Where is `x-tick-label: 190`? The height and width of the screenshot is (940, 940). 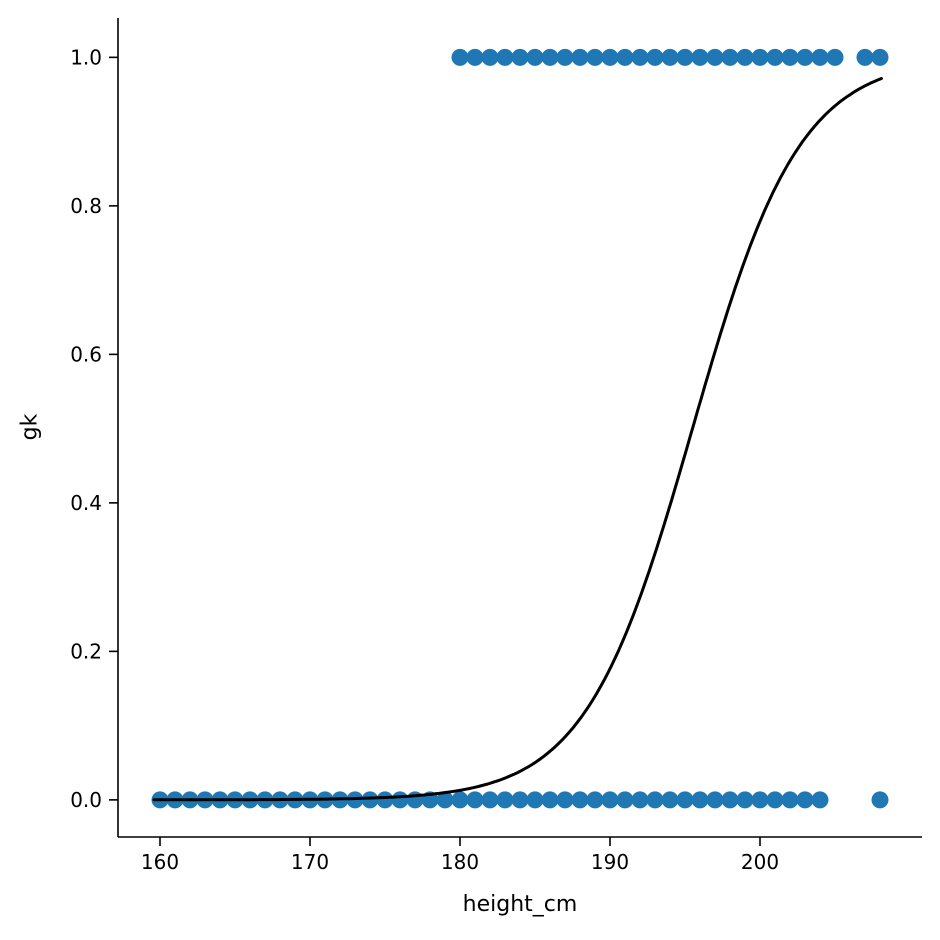 x-tick-label: 190 is located at coordinates (610, 862).